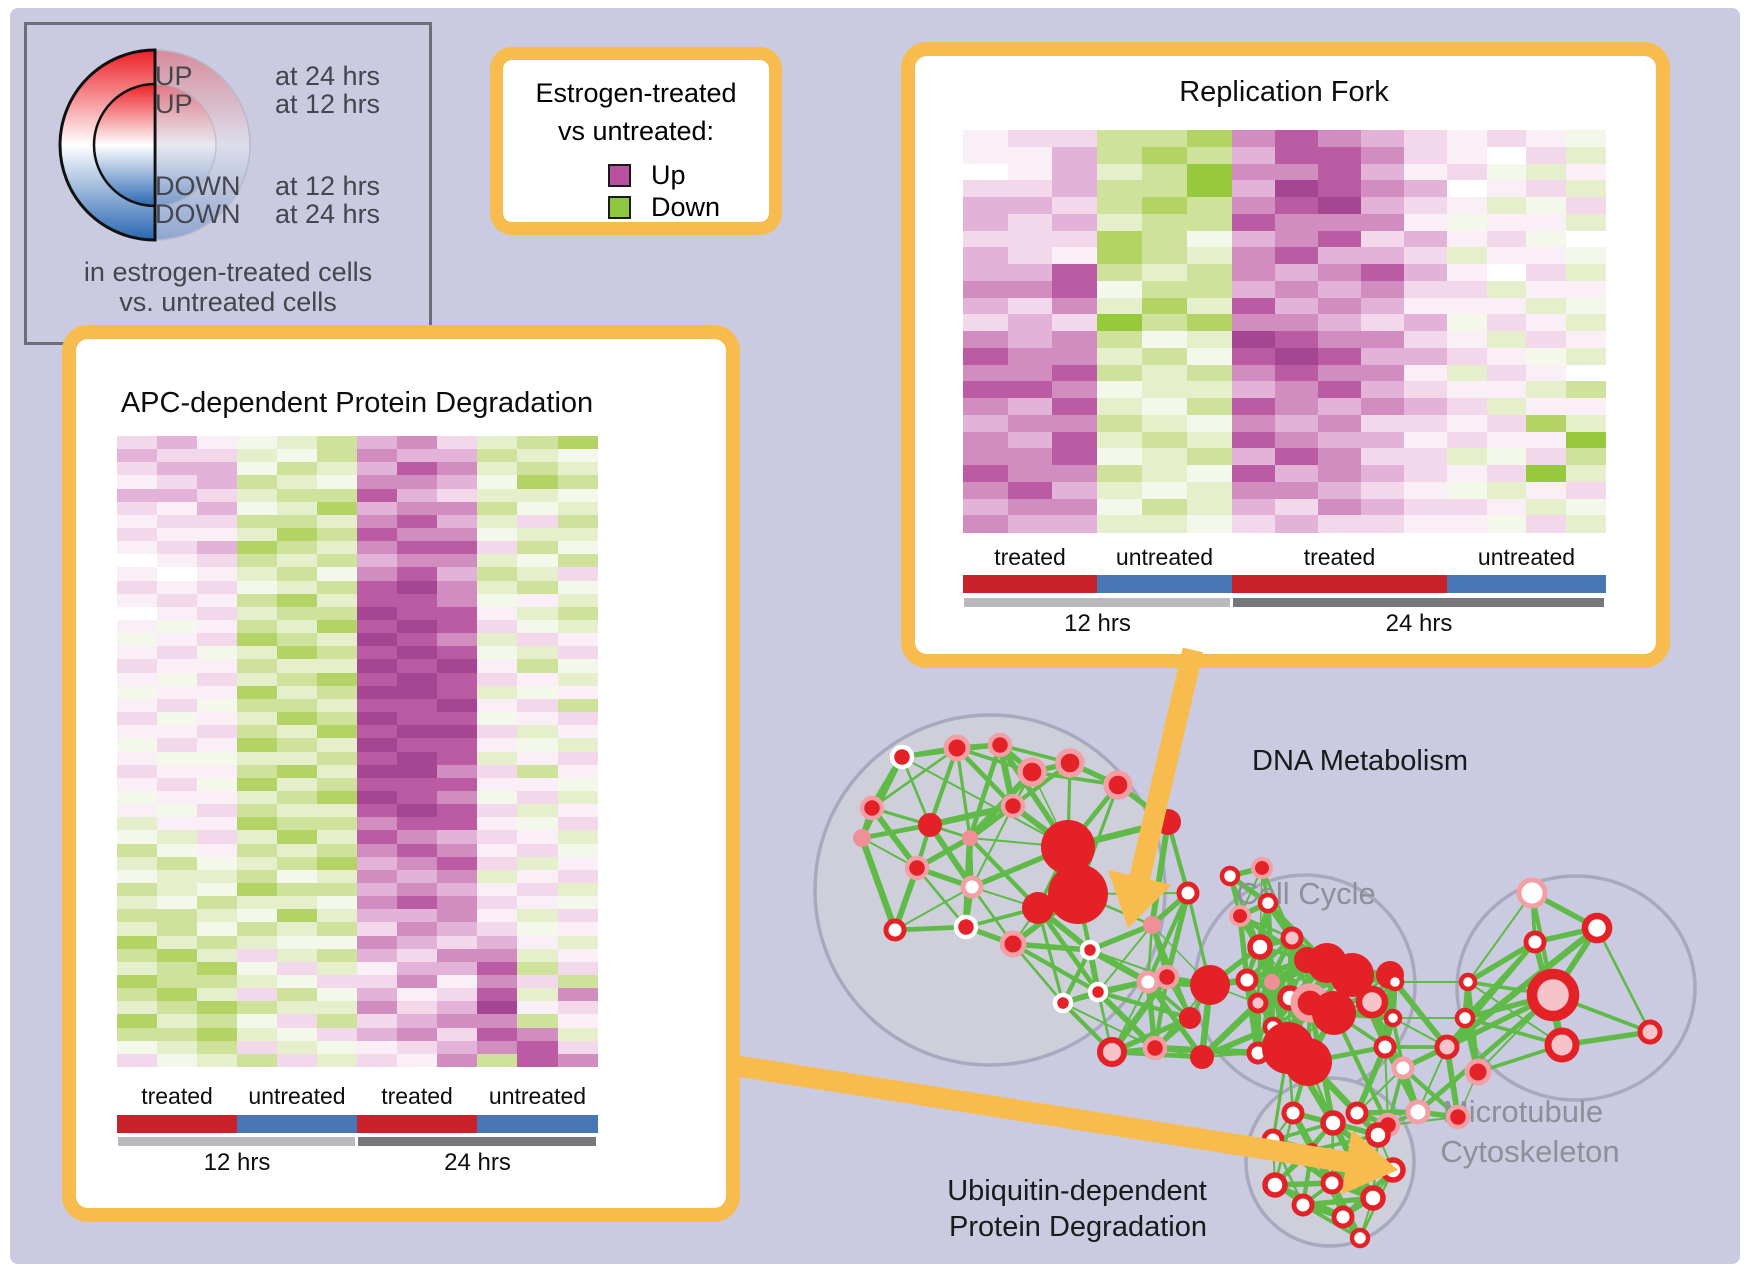  I want to click on cluster-label-ub: Ubiquitin-dependent, so click(1077, 1191).